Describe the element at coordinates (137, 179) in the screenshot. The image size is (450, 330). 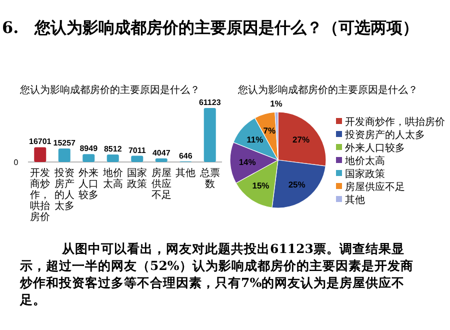
I see `x-tick-label: 国家政策` at that location.